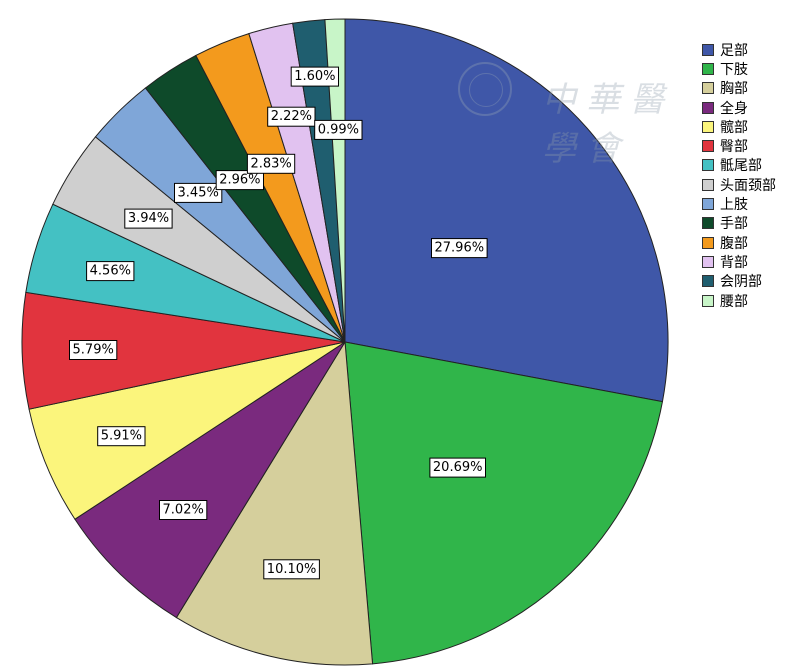 Image resolution: width=800 pixels, height=670 pixels. I want to click on slice-data-label: 20.69%, so click(457, 467).